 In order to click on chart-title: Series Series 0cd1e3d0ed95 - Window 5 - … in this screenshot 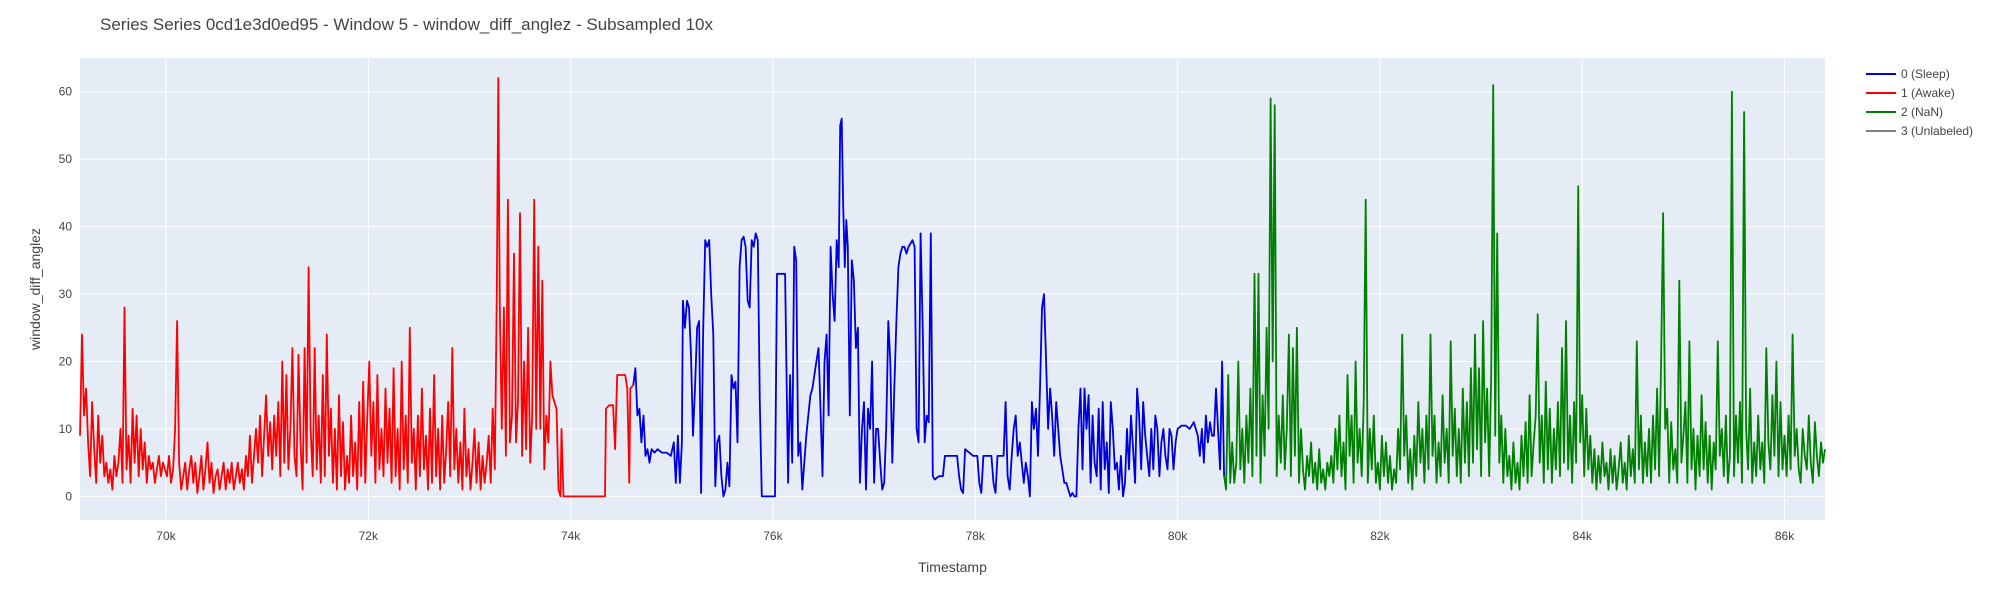, I will do `click(406, 24)`.